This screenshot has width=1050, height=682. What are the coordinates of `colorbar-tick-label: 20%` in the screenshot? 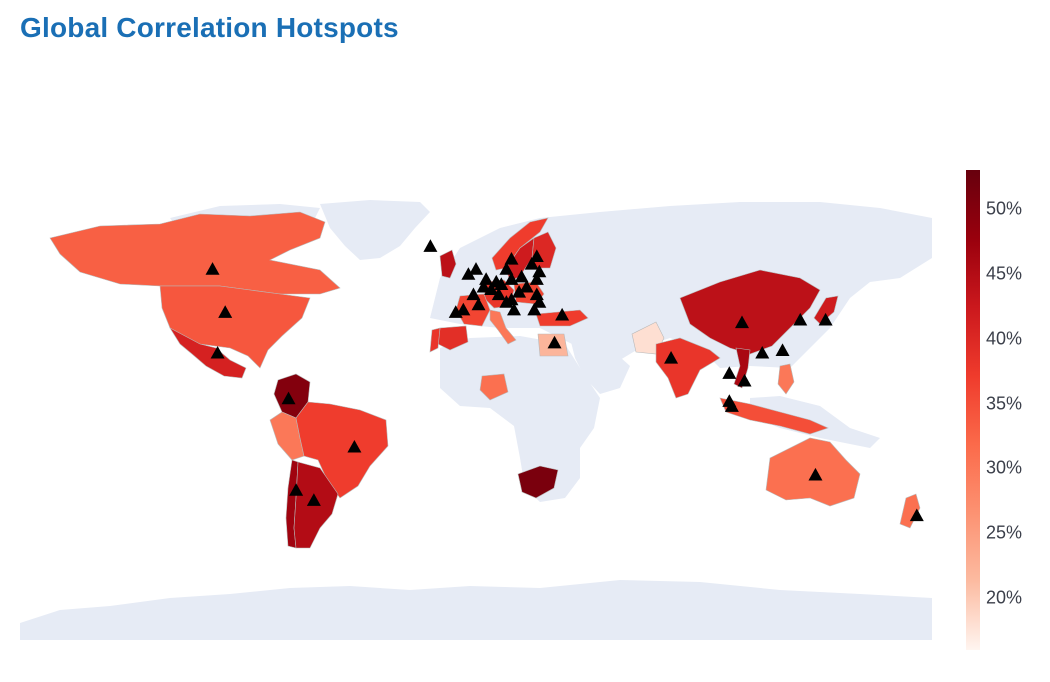 It's located at (1004, 597).